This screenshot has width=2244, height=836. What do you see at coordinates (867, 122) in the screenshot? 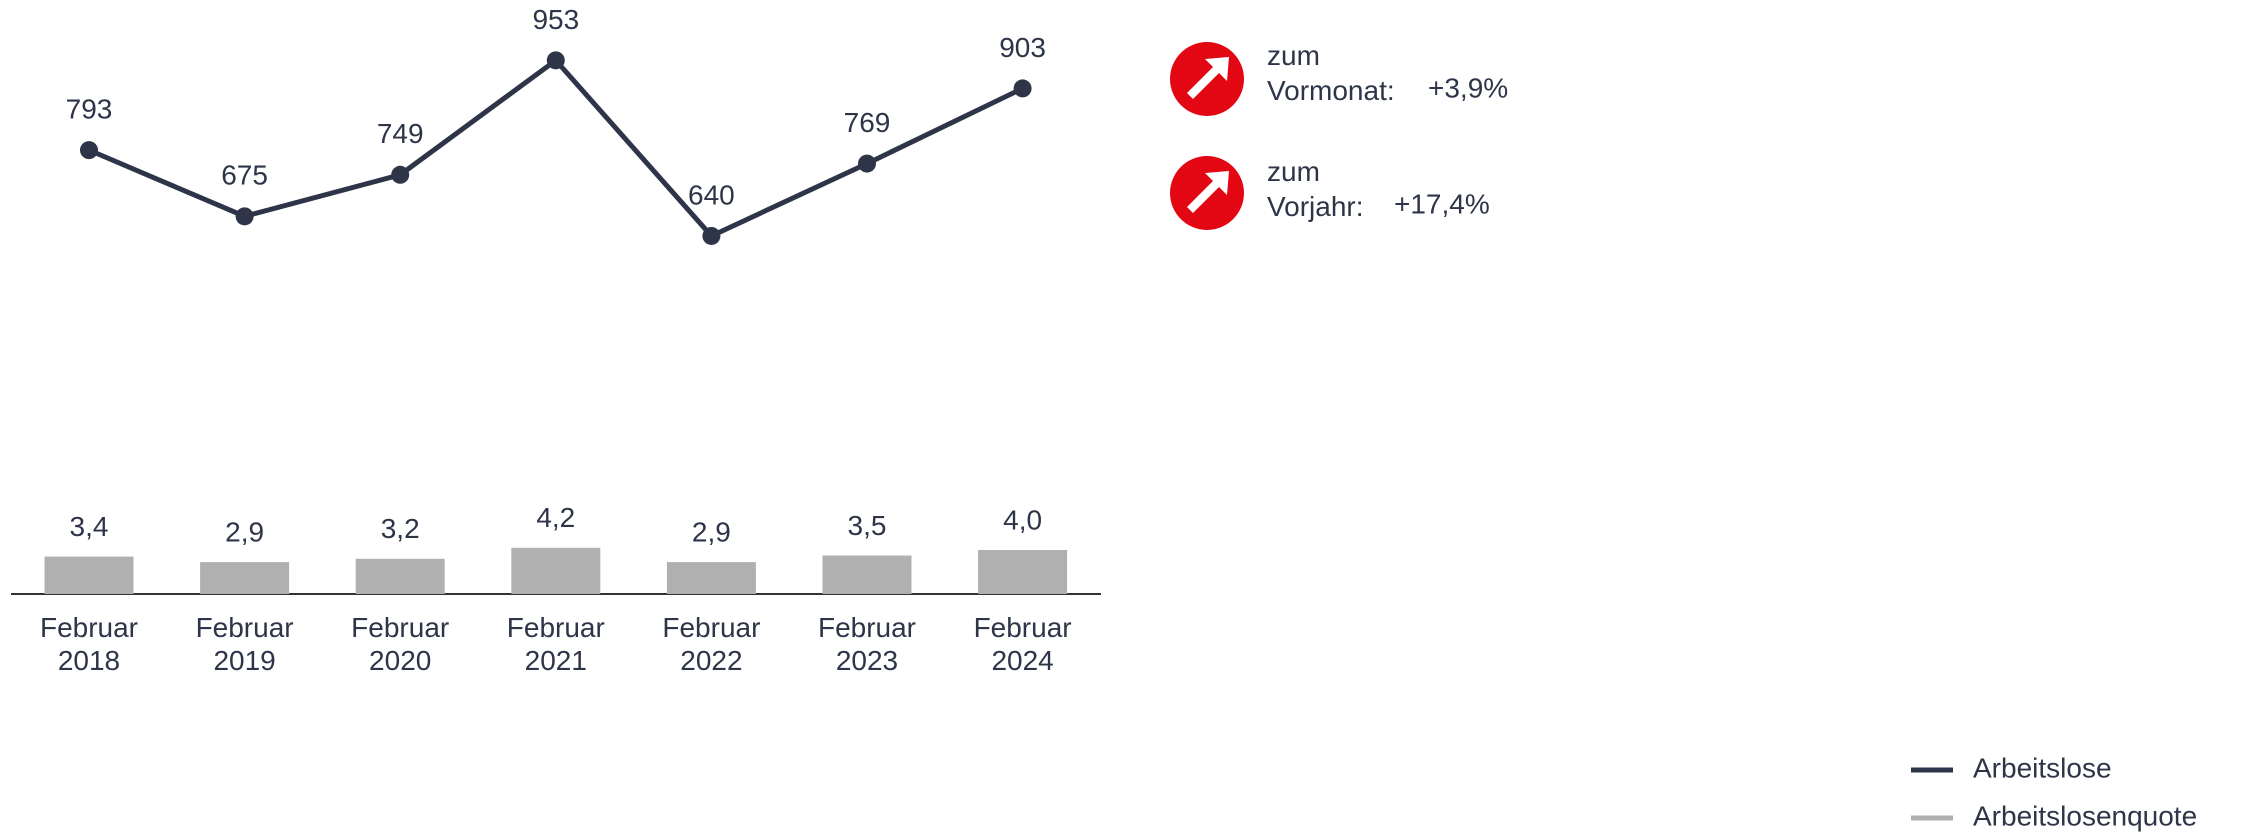
I see `data-label: 769` at bounding box center [867, 122].